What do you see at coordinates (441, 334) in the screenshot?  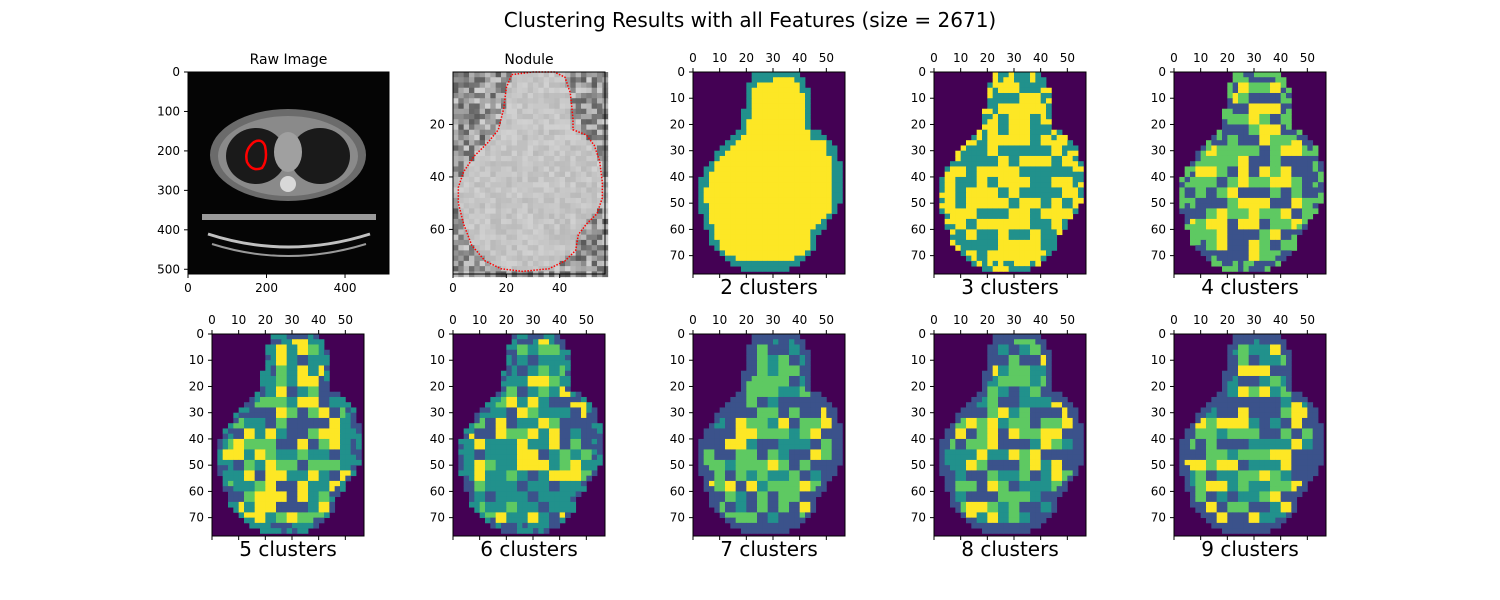 I see `y-tick-label: 0` at bounding box center [441, 334].